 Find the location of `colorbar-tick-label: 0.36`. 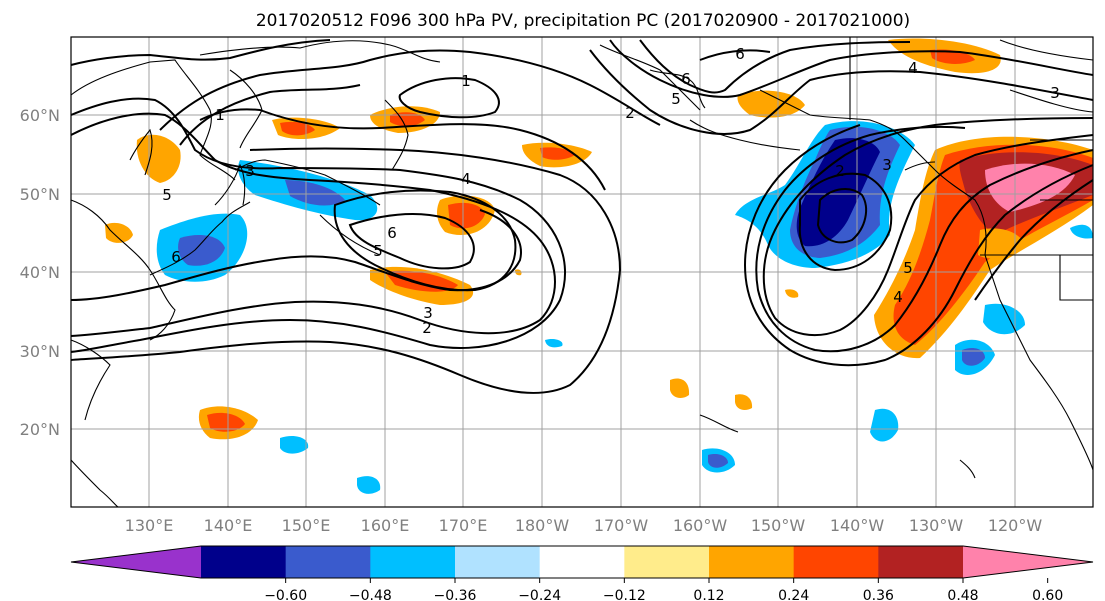

colorbar-tick-label: 0.36 is located at coordinates (878, 594).